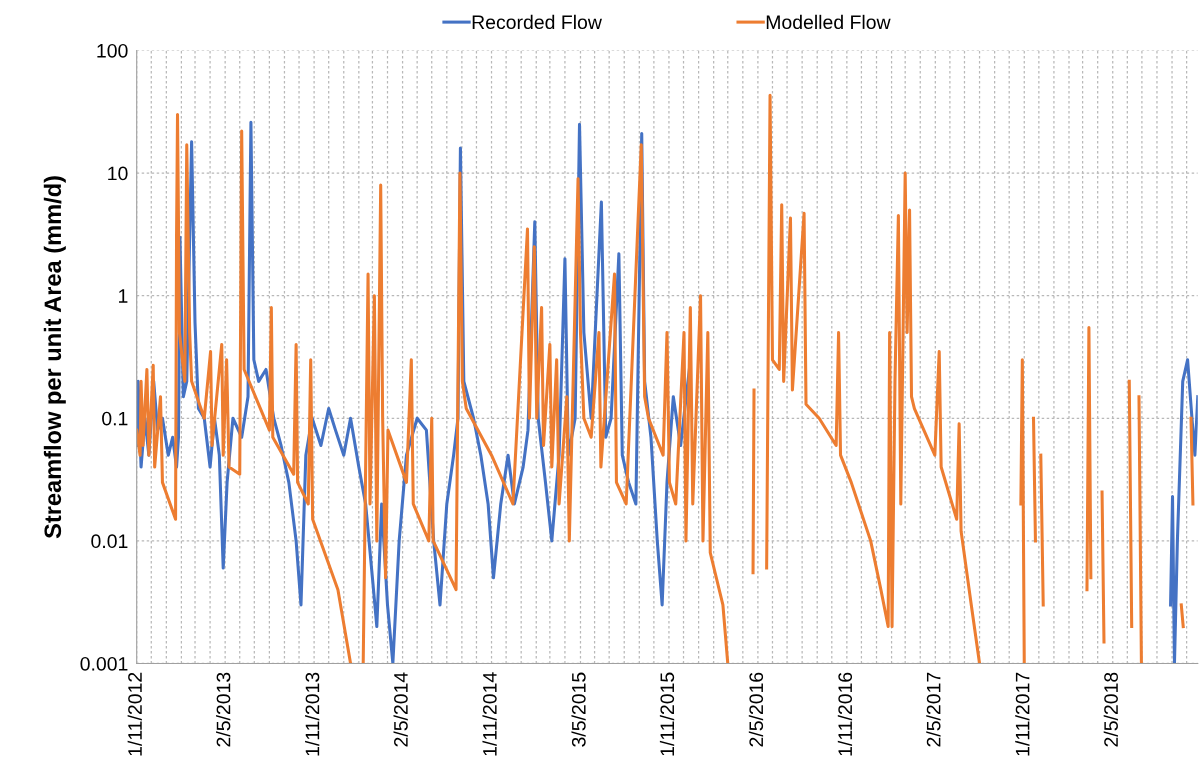 The height and width of the screenshot is (776, 1199). What do you see at coordinates (667, 714) in the screenshot?
I see `x-tick-label: 1/11/2015` at bounding box center [667, 714].